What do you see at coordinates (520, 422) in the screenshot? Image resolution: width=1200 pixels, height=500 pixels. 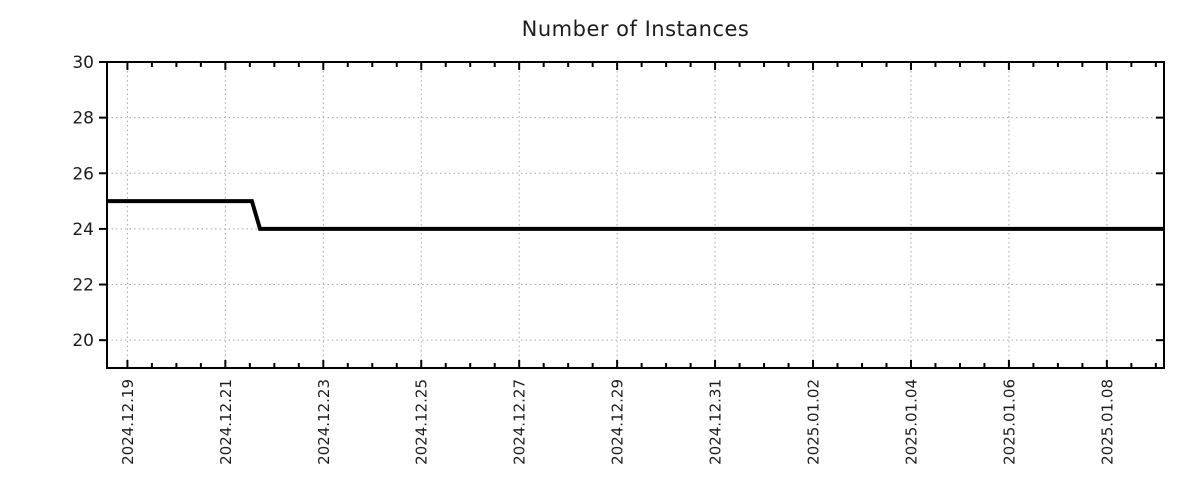 I see `x-tick-label: 2024.12.27` at bounding box center [520, 422].